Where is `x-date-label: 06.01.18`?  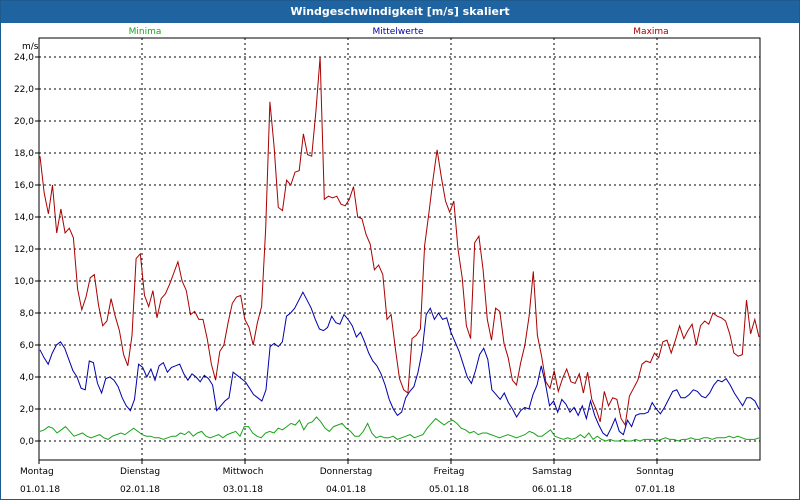
x-date-label: 06.01.18 is located at coordinates (552, 490).